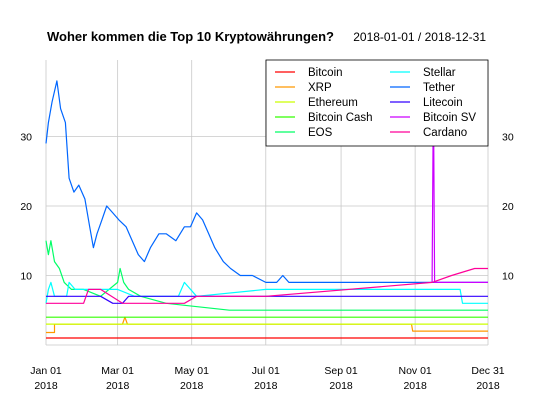 The image size is (533, 400). What do you see at coordinates (439, 88) in the screenshot?
I see `legend-label-tether: Tether` at bounding box center [439, 88].